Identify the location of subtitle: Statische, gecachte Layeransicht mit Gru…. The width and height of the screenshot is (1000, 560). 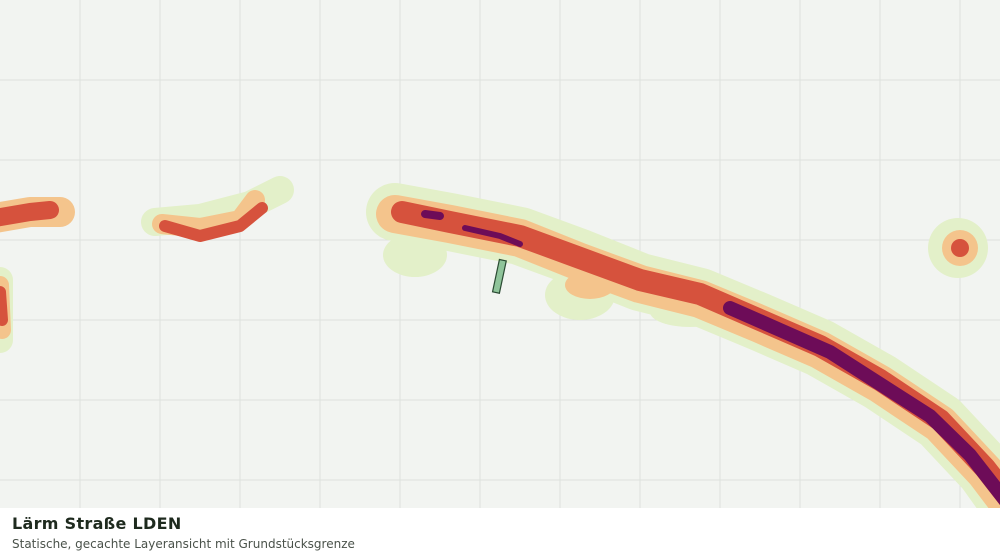
(183, 544).